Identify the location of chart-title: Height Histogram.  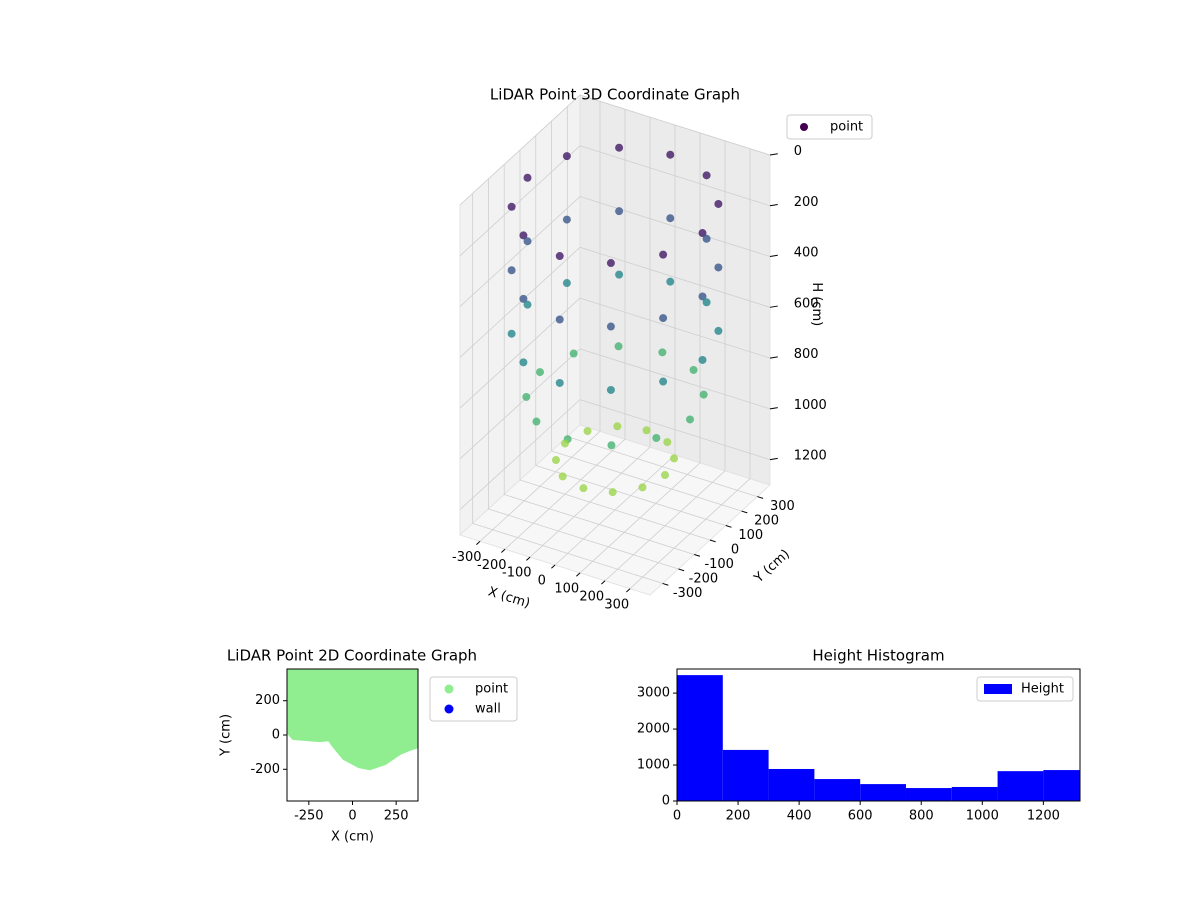
(878, 656).